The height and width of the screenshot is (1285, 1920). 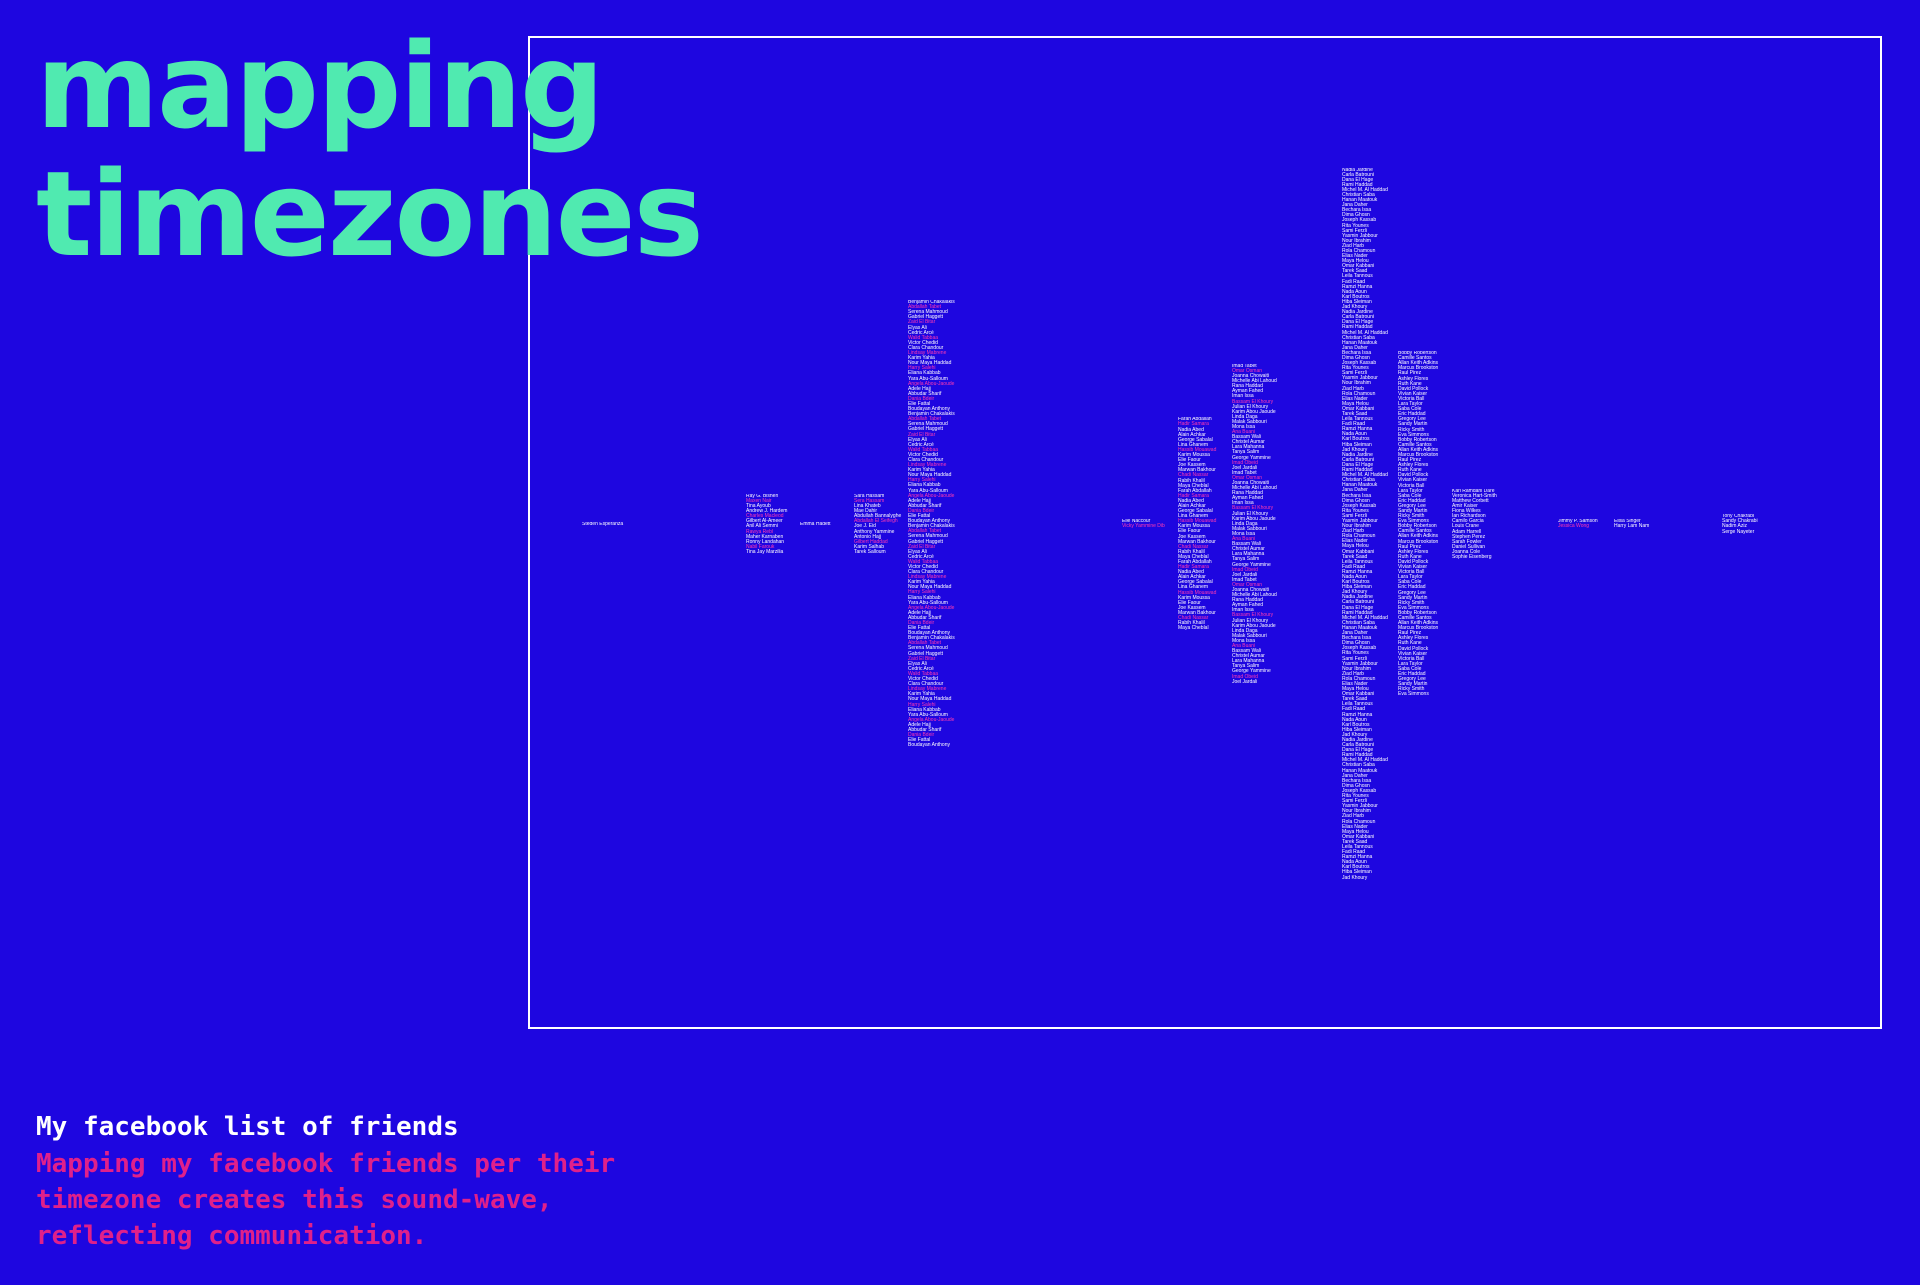 I want to click on friend-name: Saba Cole, so click(x=1410, y=409).